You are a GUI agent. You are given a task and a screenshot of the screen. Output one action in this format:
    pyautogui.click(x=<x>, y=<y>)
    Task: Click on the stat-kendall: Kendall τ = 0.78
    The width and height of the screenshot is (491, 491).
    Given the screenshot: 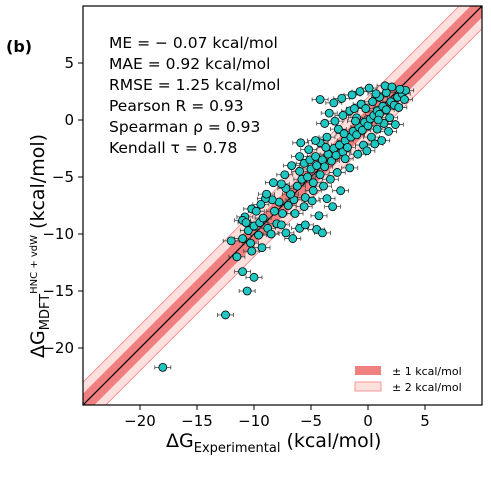 What is the action you would take?
    pyautogui.click(x=173, y=148)
    